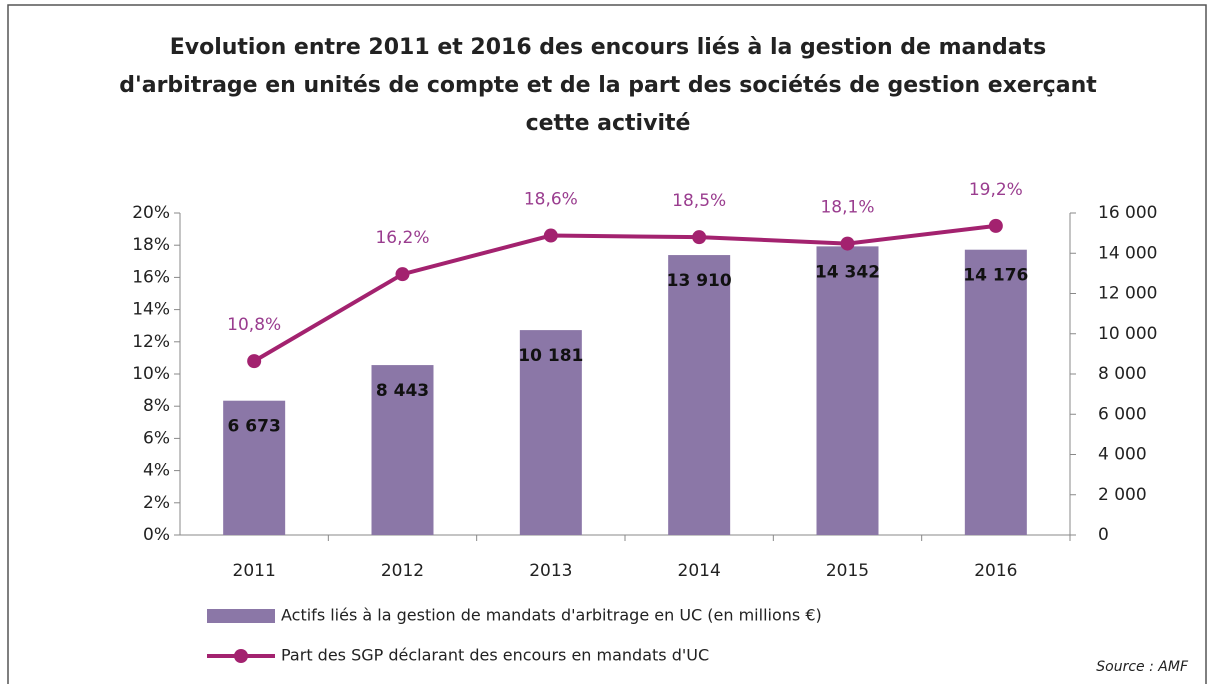 Image resolution: width=1215 pixels, height=684 pixels. Describe the element at coordinates (1127, 253) in the screenshot. I see `y2-tick-label: 14 000` at that location.